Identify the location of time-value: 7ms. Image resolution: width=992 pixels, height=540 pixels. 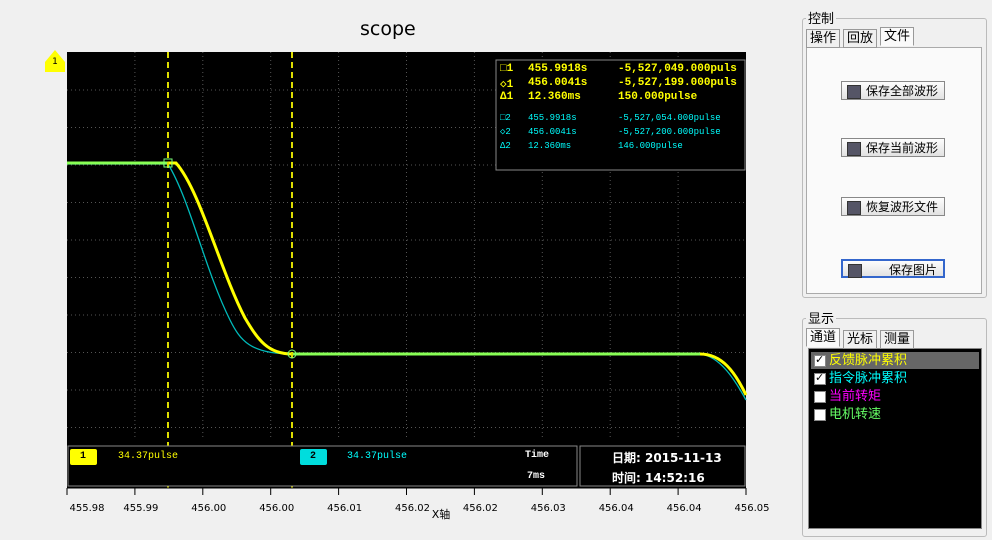
(536, 476).